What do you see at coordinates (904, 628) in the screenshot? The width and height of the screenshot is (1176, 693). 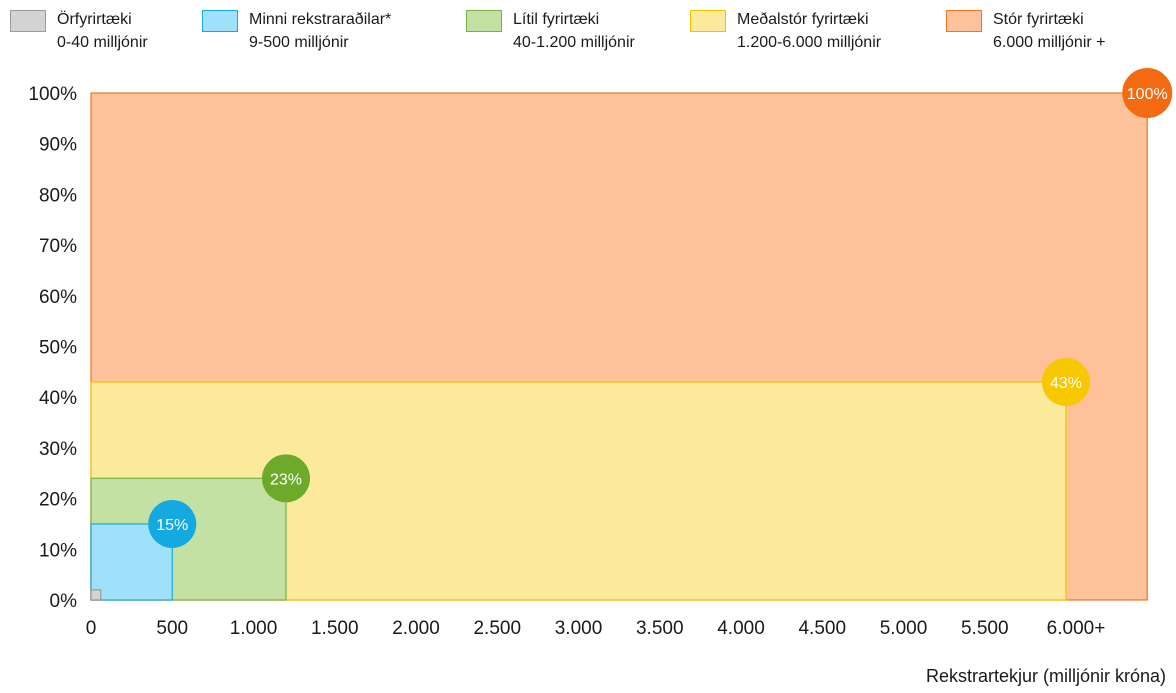 I see `x-tick-label: 5.000` at bounding box center [904, 628].